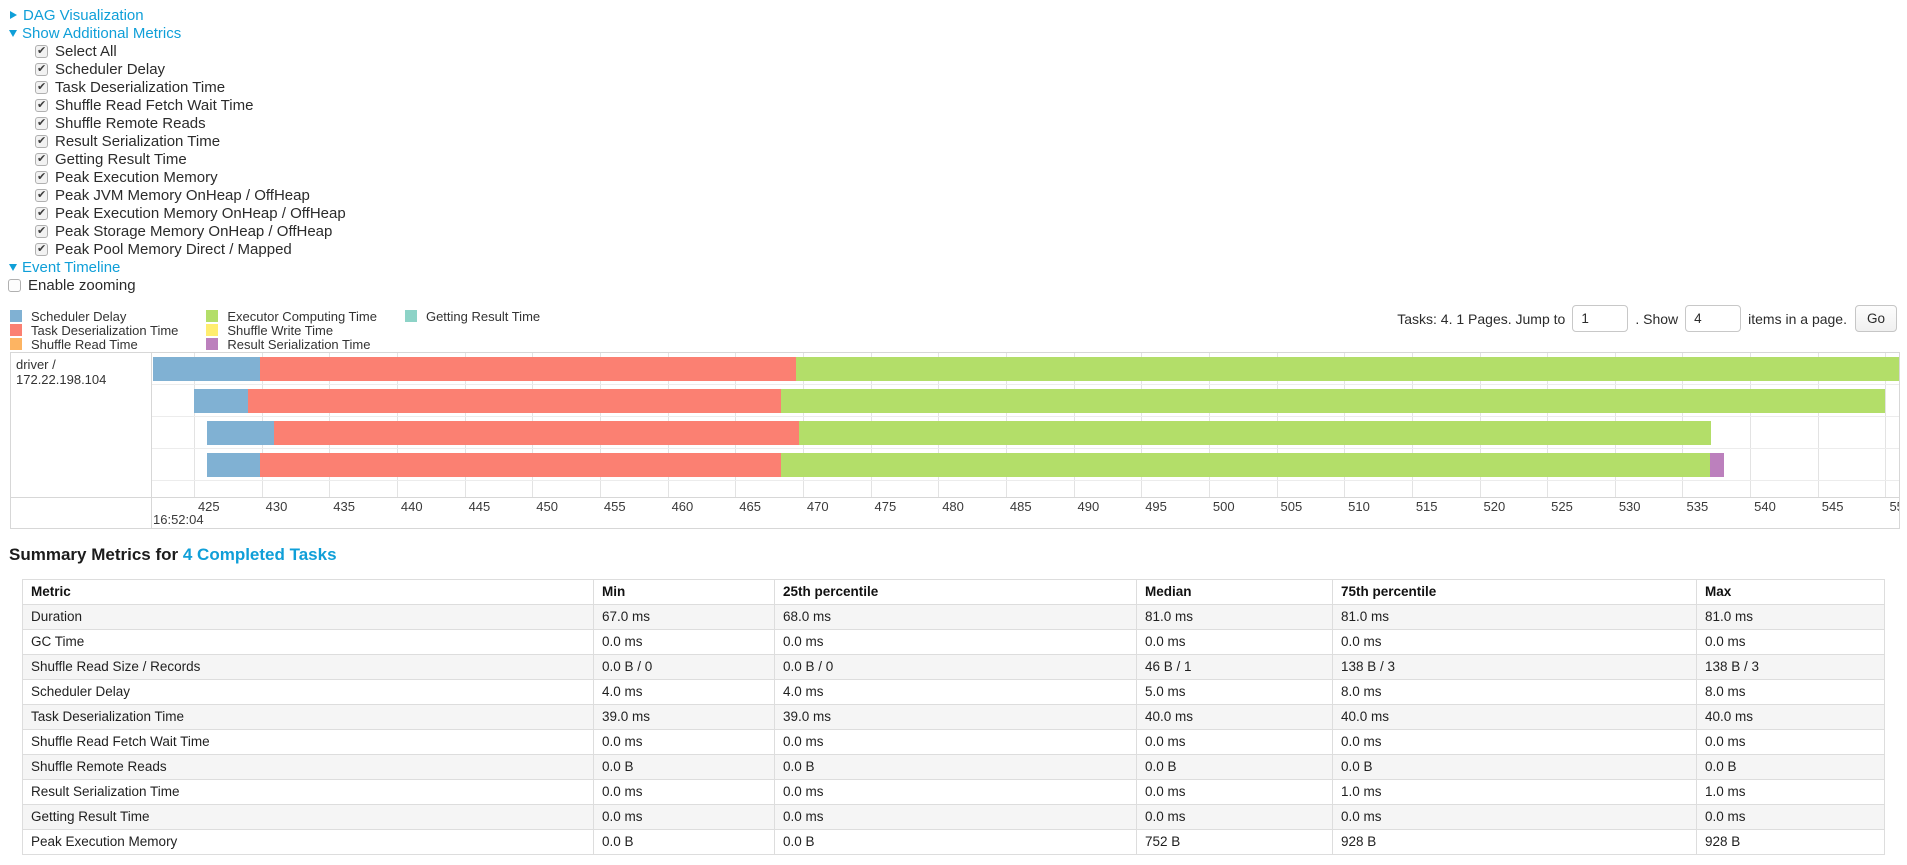 This screenshot has height=865, width=1907. What do you see at coordinates (955, 592) in the screenshot?
I see `table-column-header: 25th percentile` at bounding box center [955, 592].